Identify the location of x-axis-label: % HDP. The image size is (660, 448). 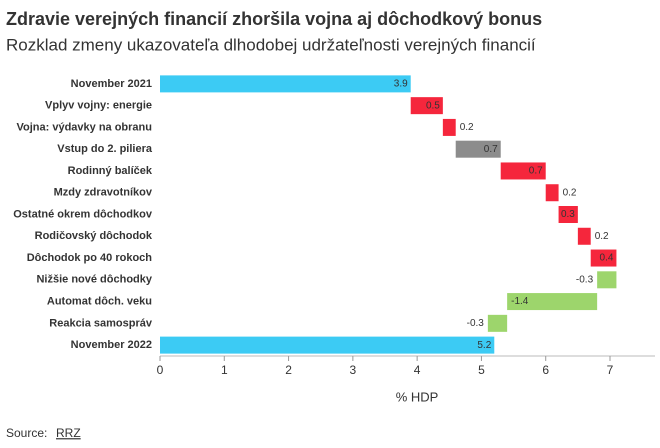
(417, 396).